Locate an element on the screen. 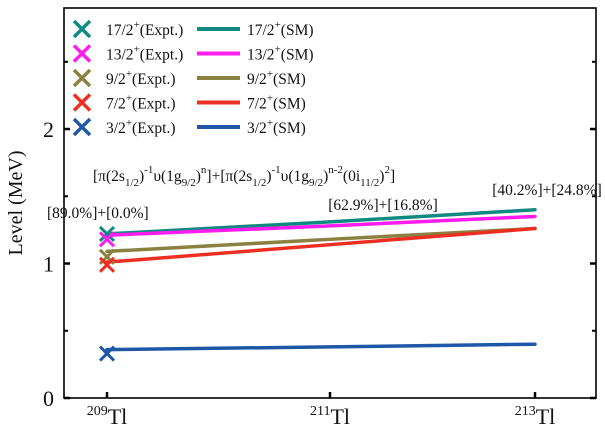 The height and width of the screenshot is (432, 605). mass-number: 211 is located at coordinates (320, 411).